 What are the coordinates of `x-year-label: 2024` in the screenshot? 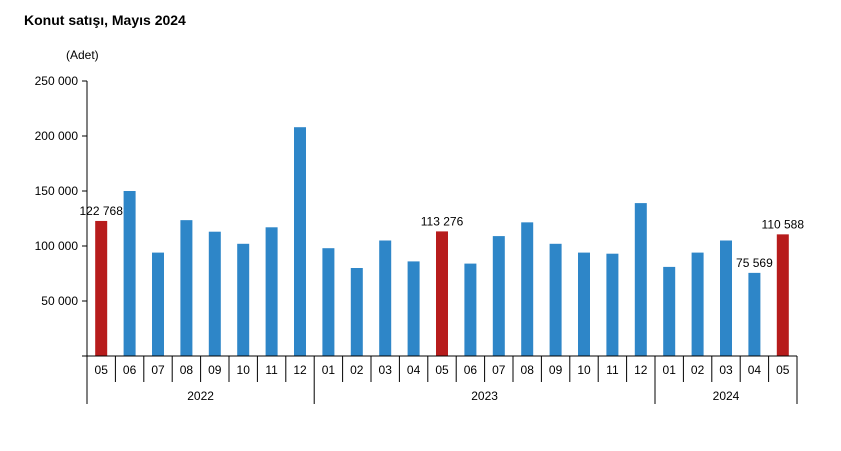 It's located at (726, 396).